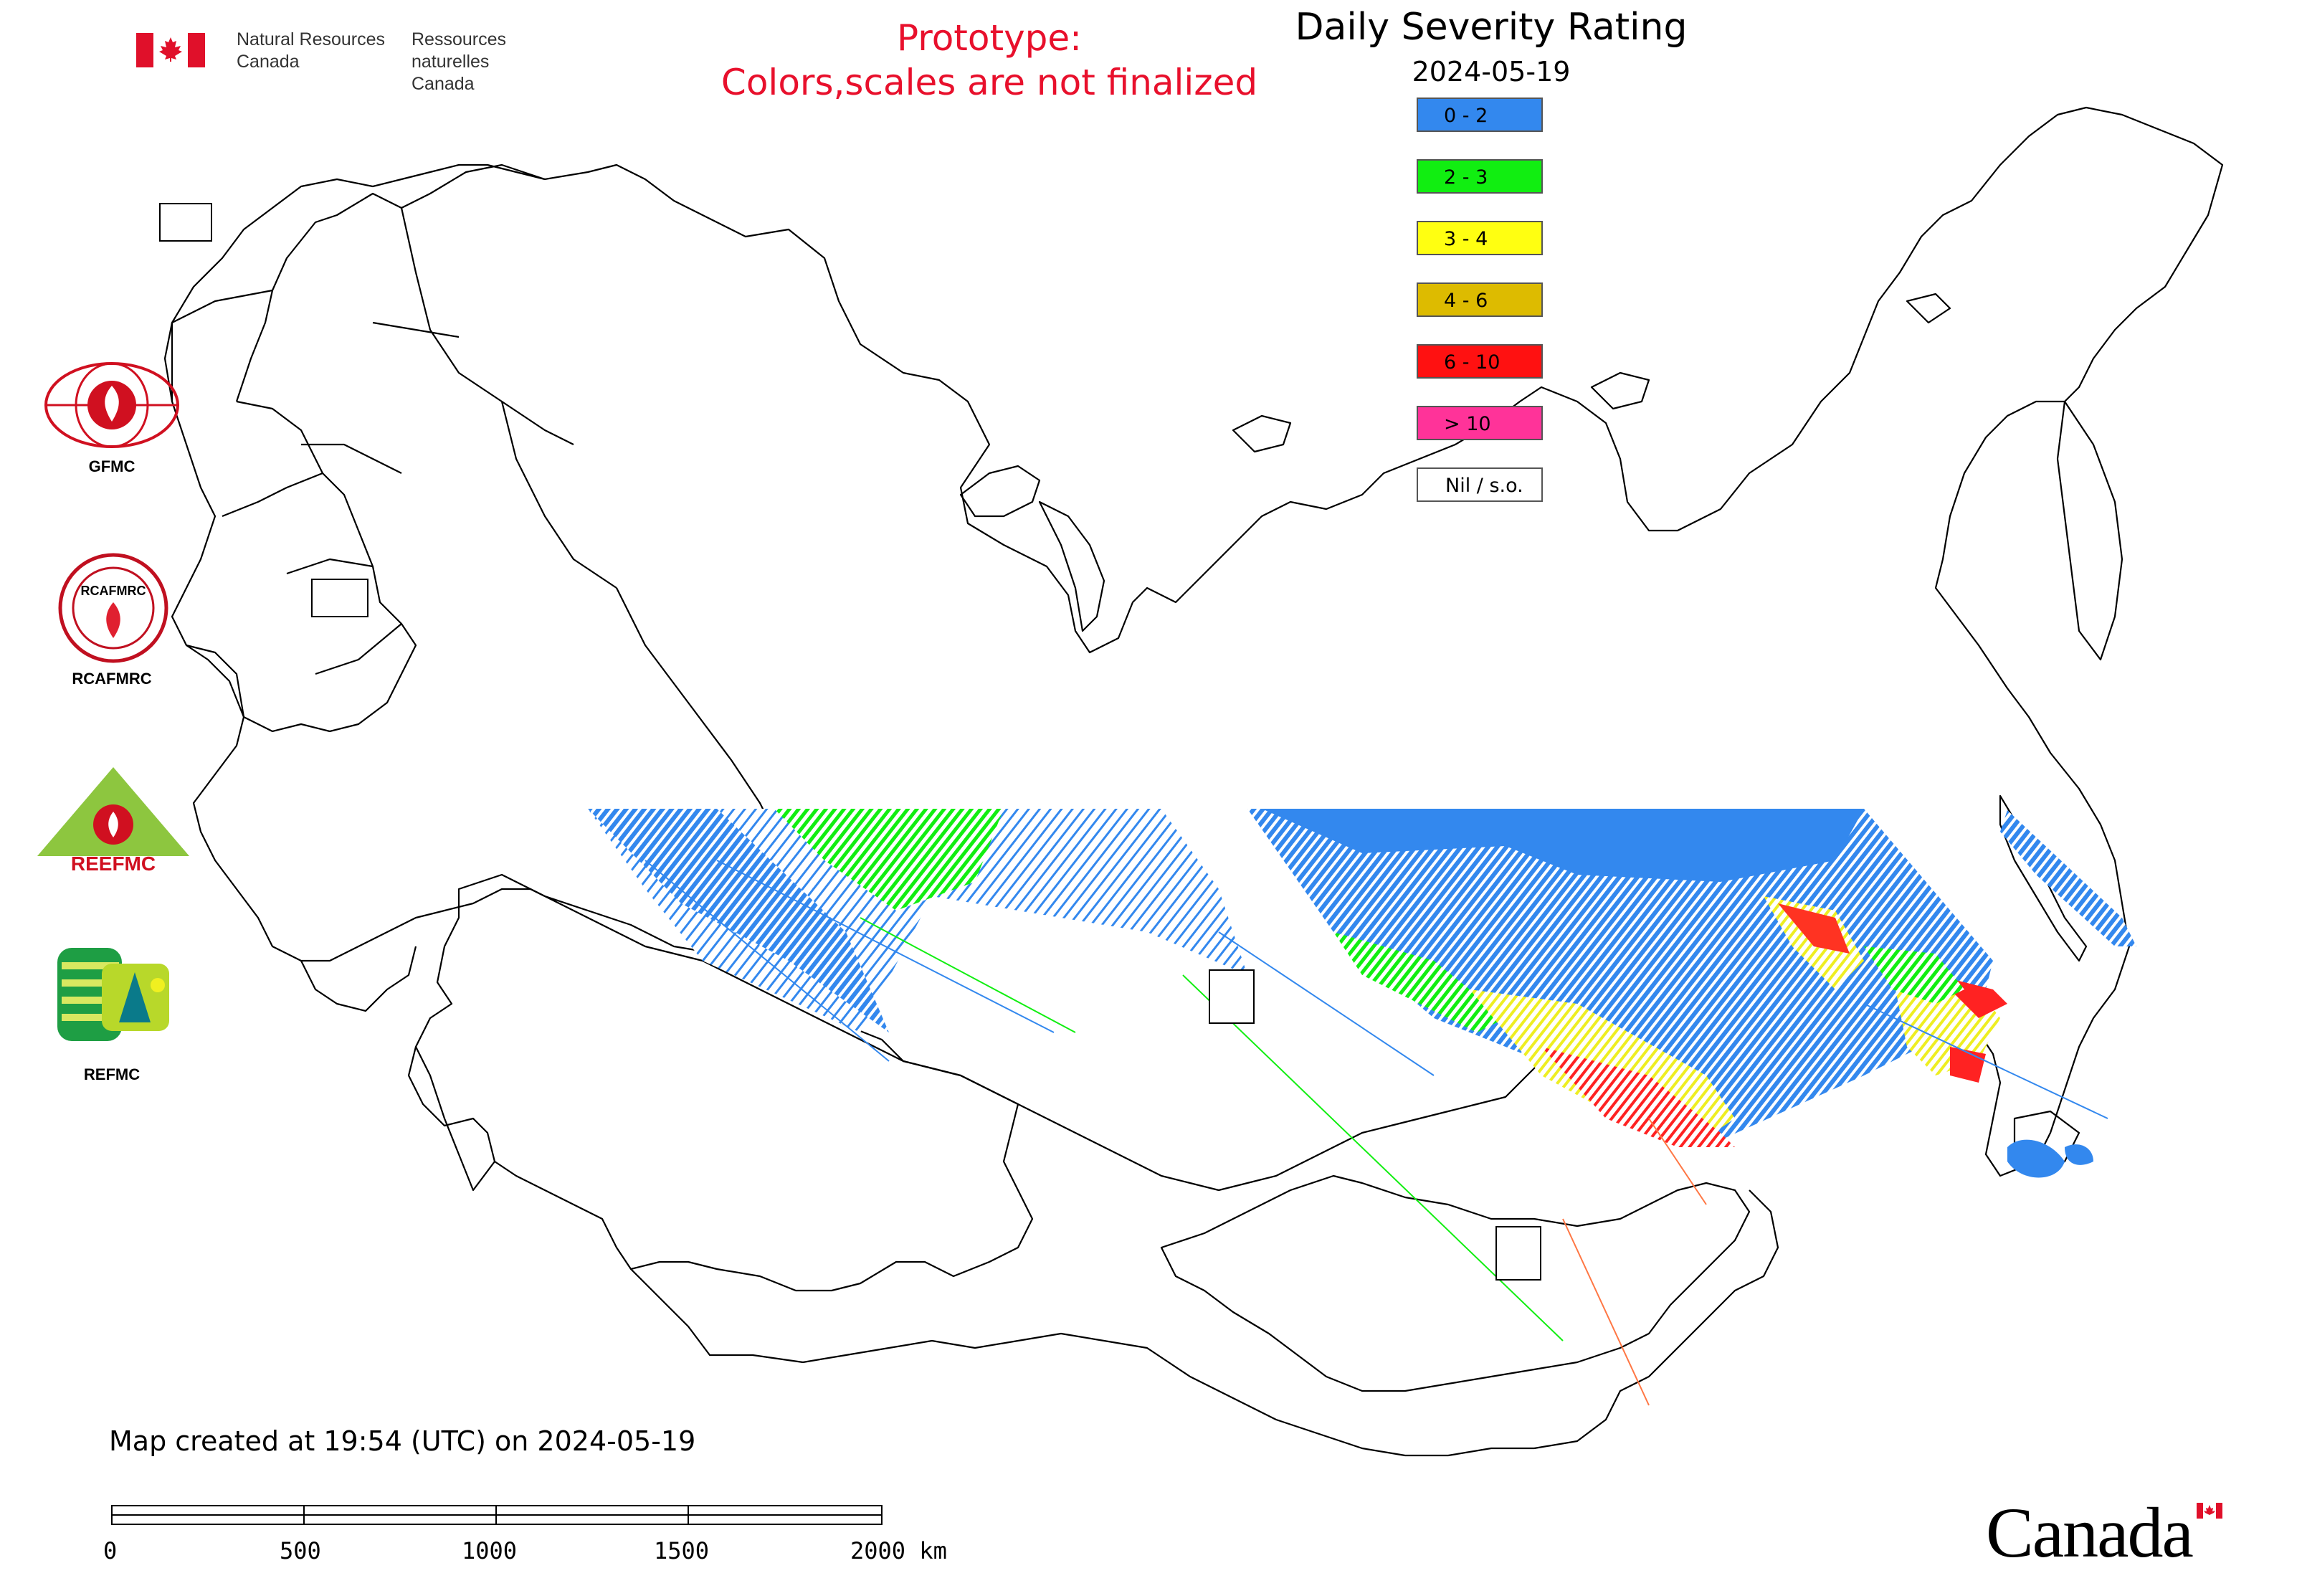  Describe the element at coordinates (1928, 308) in the screenshot. I see `outline-wrangel` at that location.